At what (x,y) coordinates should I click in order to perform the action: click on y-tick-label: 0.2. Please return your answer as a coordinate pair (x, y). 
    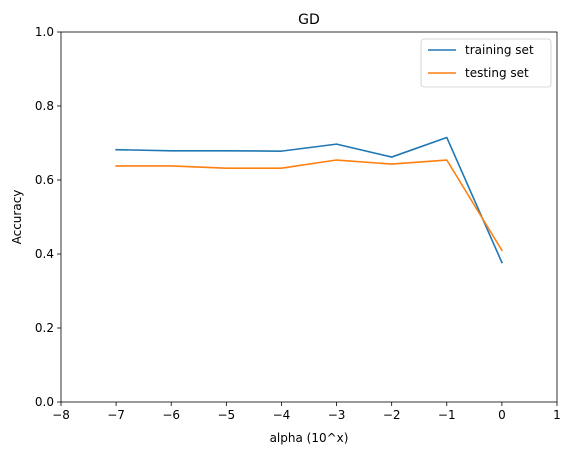
    Looking at the image, I should click on (44, 328).